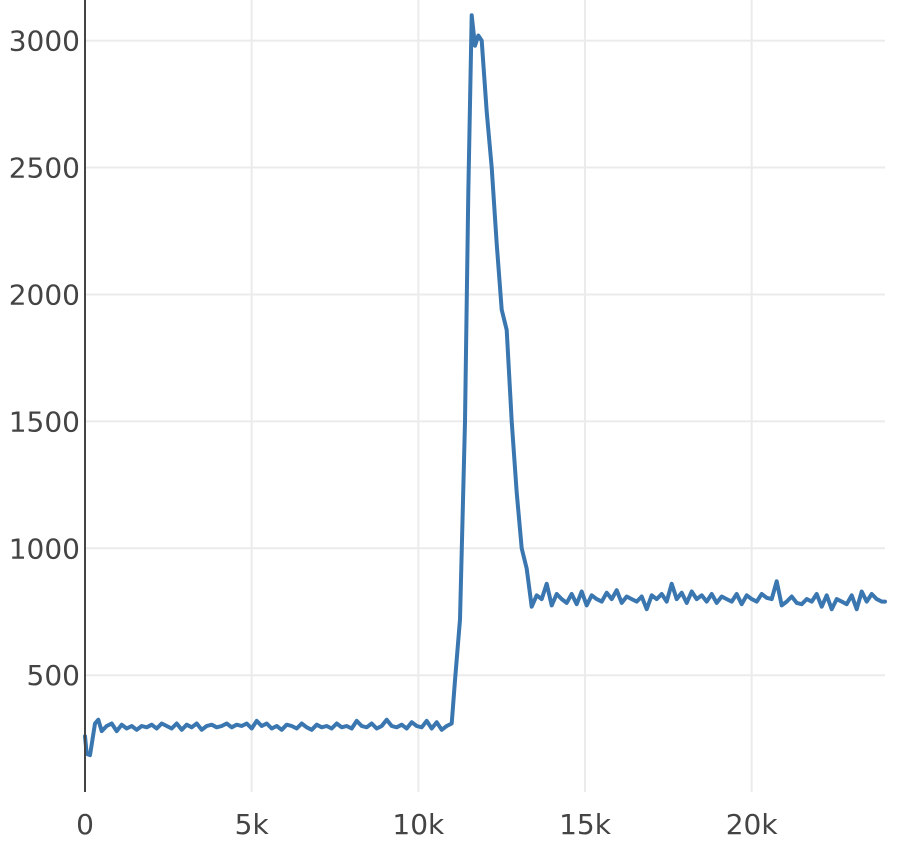 The width and height of the screenshot is (916, 844). I want to click on y-tick-label-3: 2000, so click(44, 294).